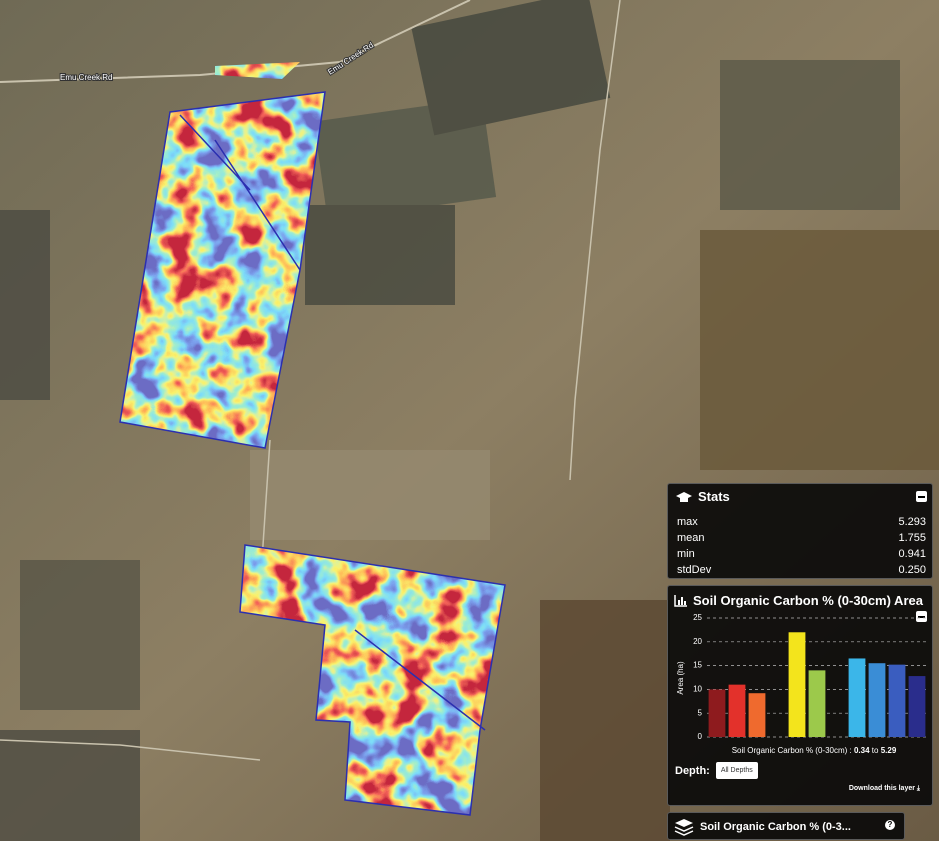 The image size is (939, 841). I want to click on y-tick-label: 20, so click(697, 641).